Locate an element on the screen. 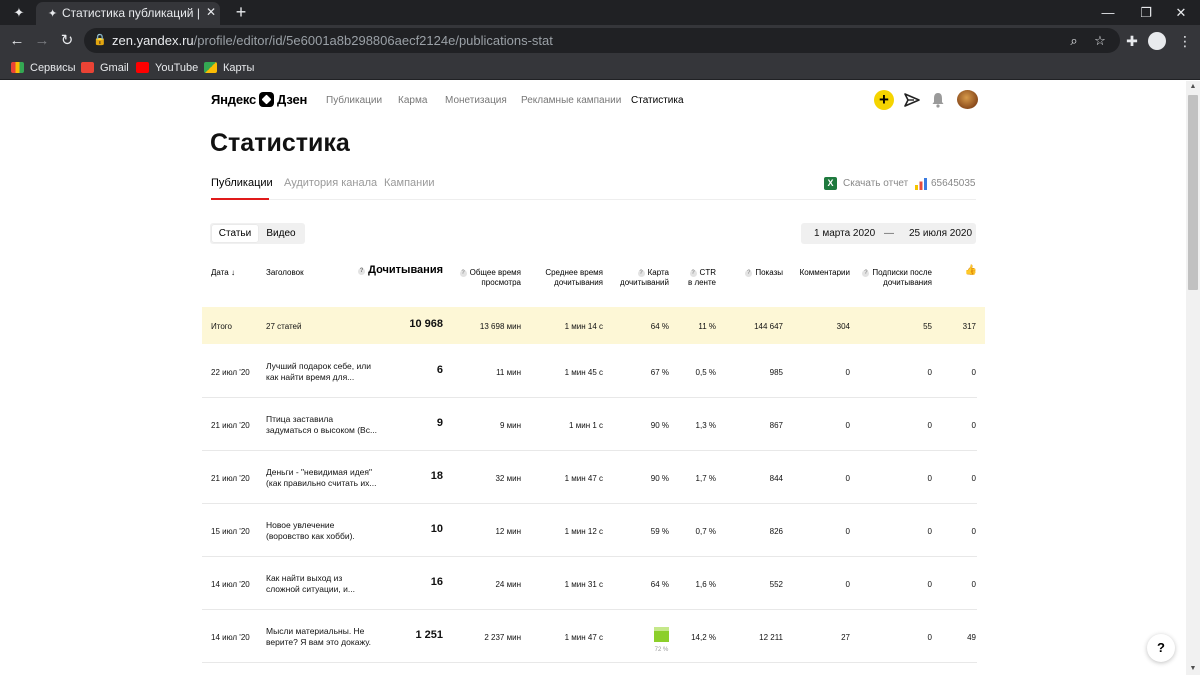 The image size is (1200, 675). help-button: ? is located at coordinates (1161, 648).